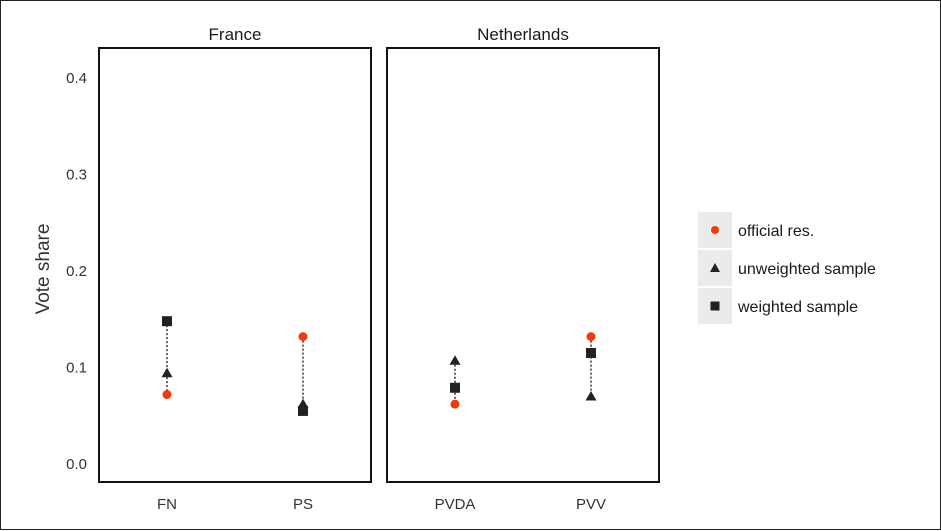  What do you see at coordinates (167, 504) in the screenshot?
I see `x-tick-label: FN` at bounding box center [167, 504].